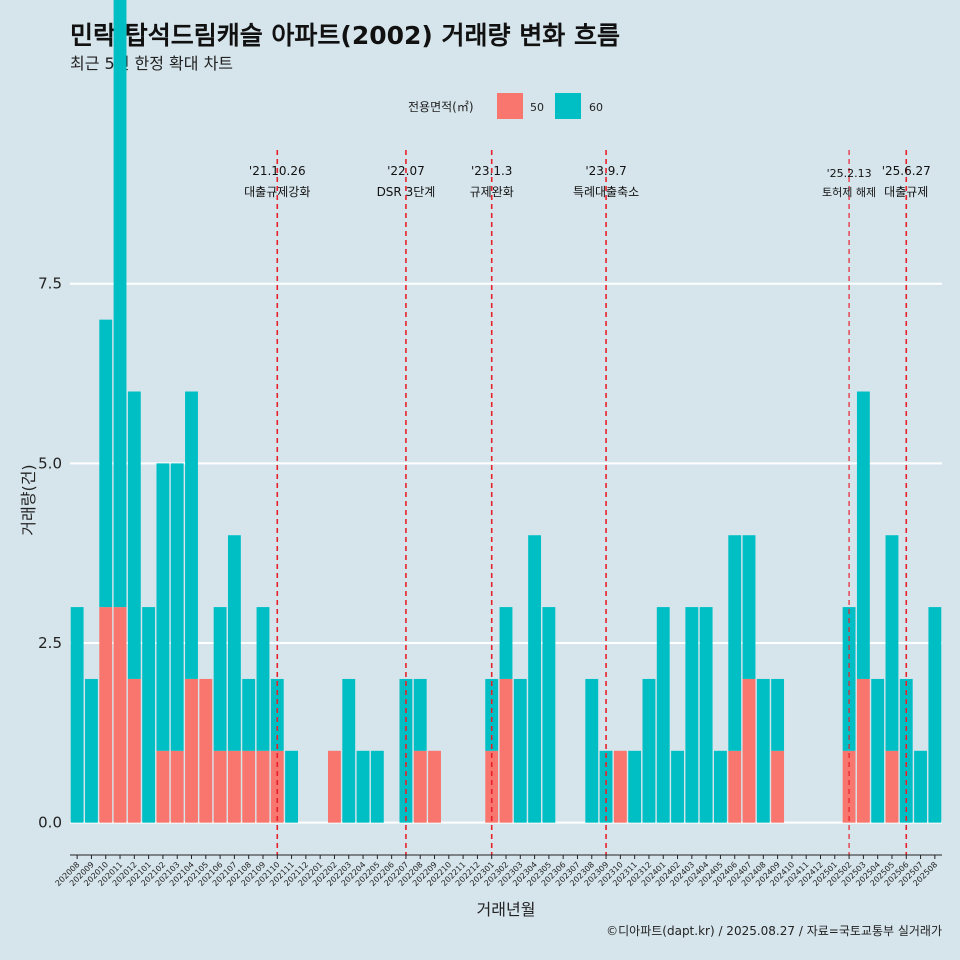 This screenshot has height=960, width=960. Describe the element at coordinates (406, 171) in the screenshot. I see `event-date: '22.07` at that location.